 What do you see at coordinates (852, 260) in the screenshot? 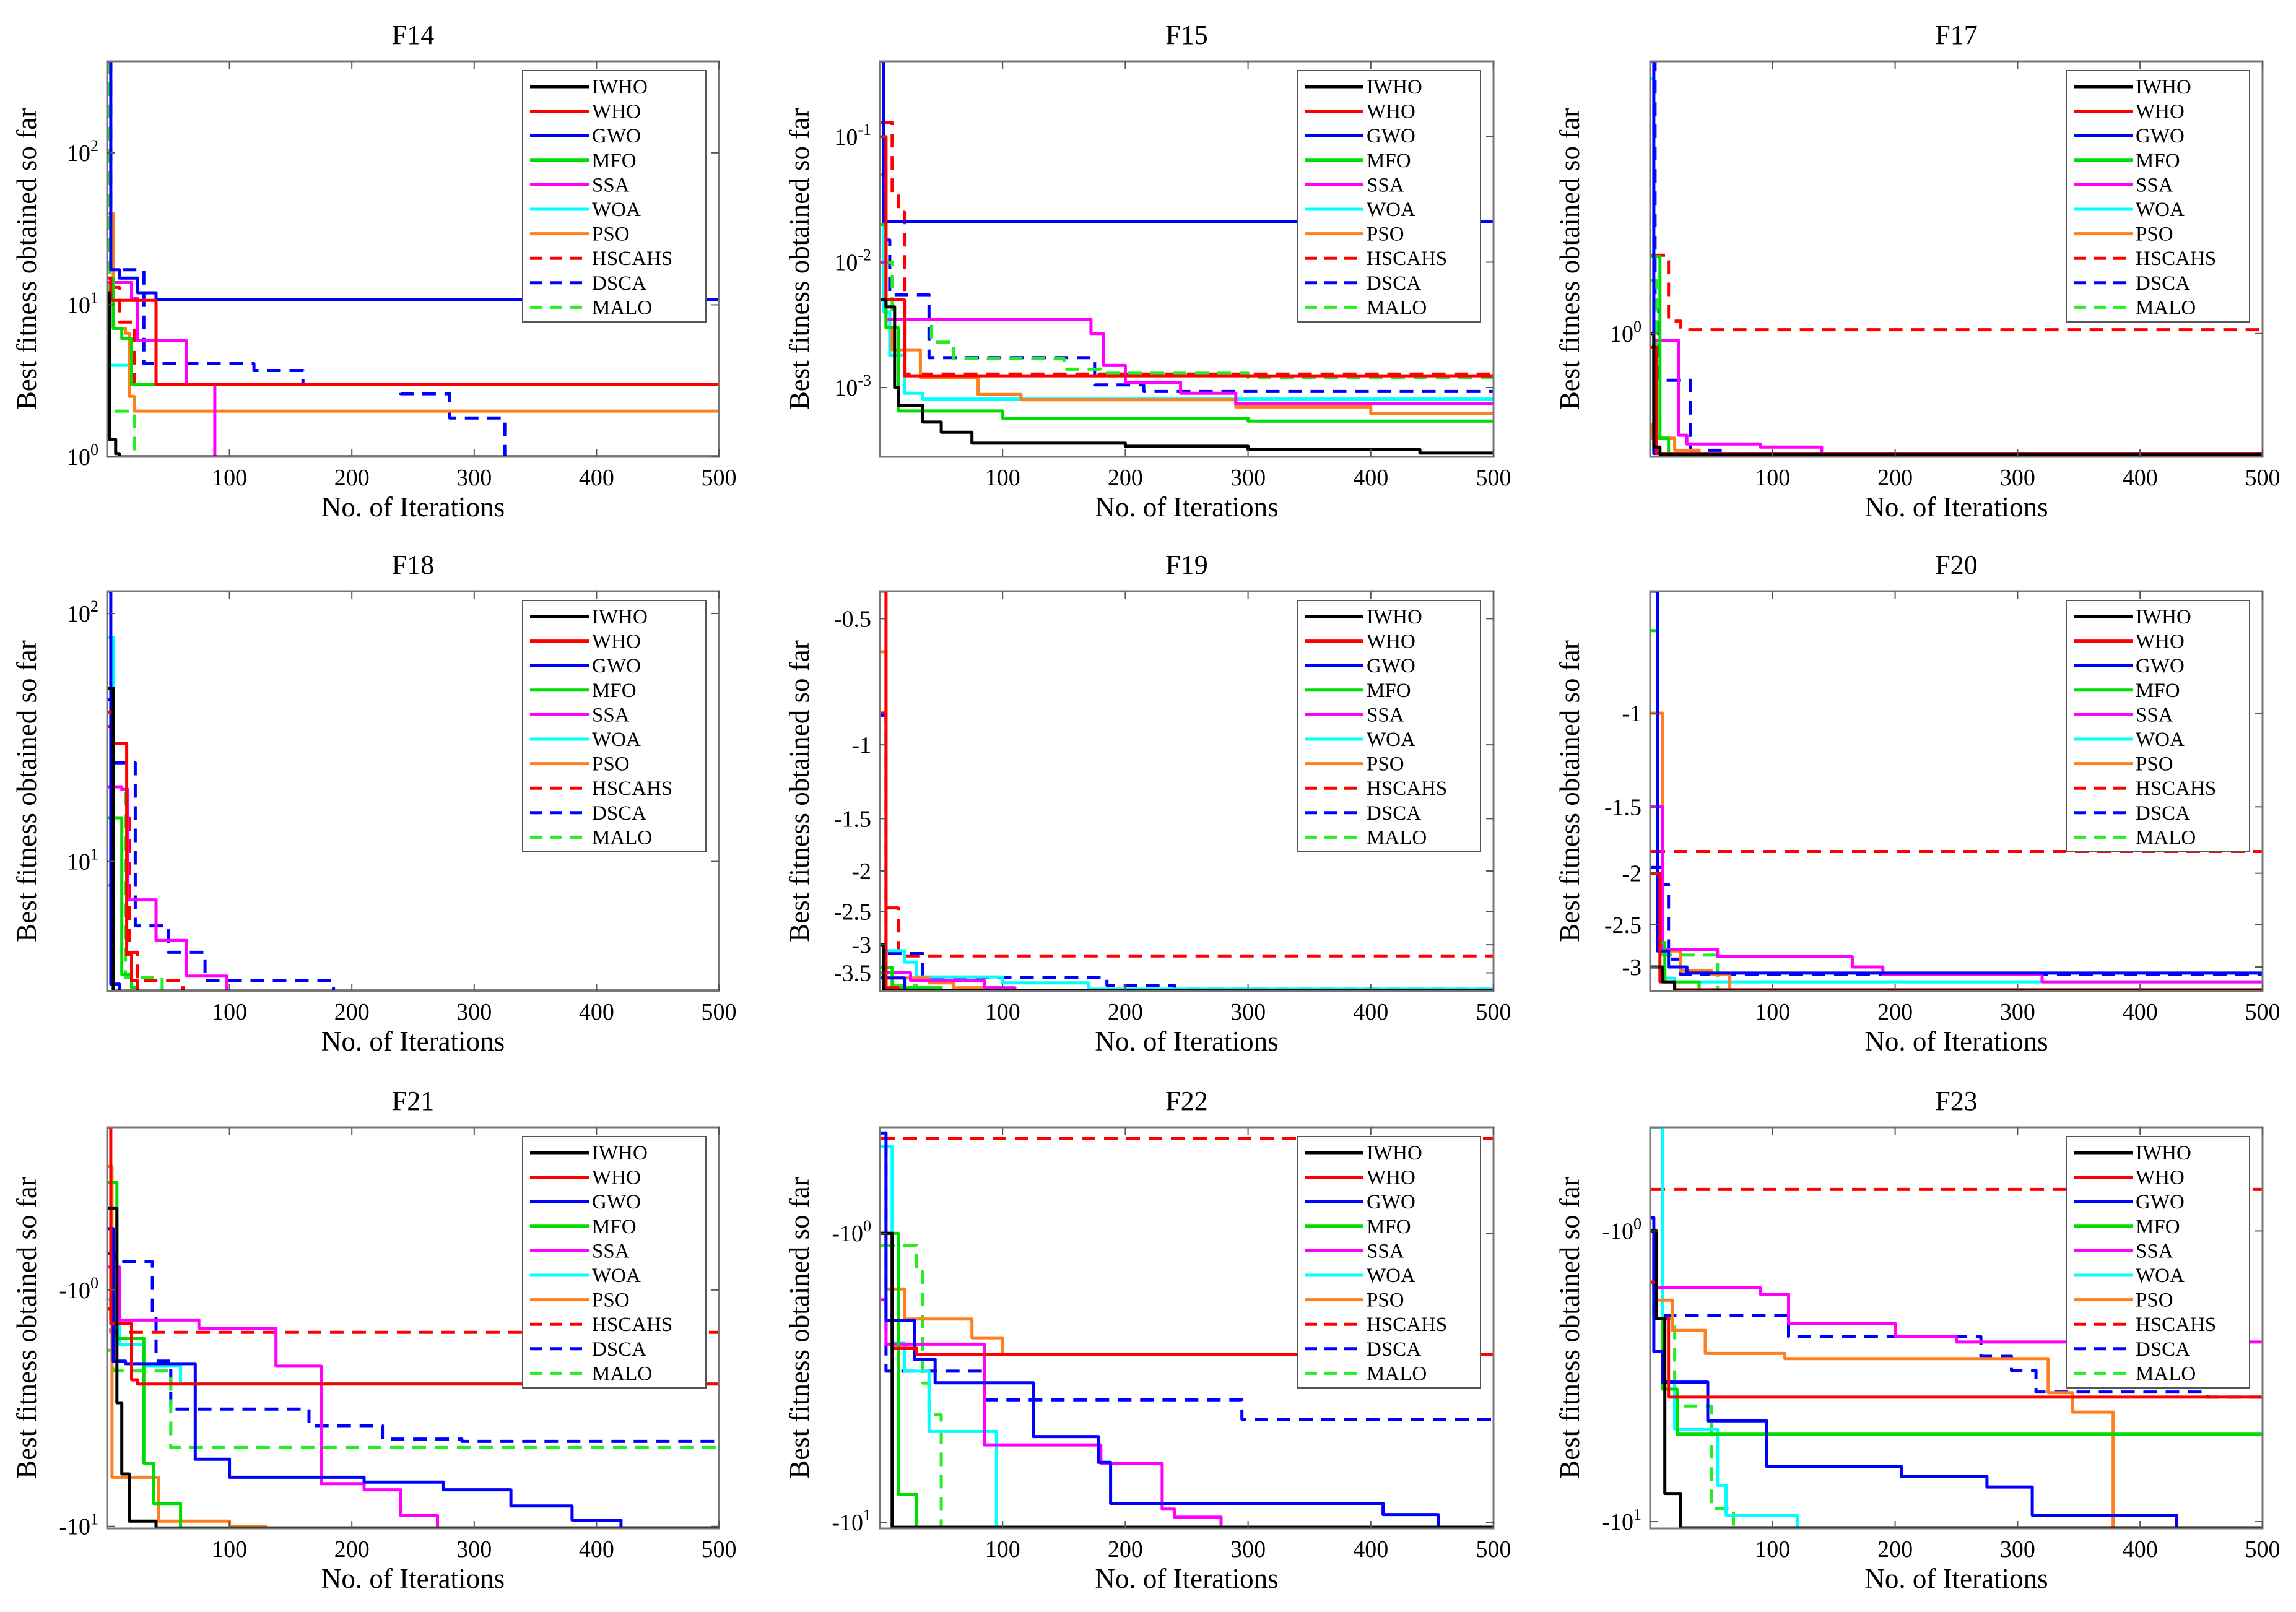
I see `y-tick-label: 10⁻²` at bounding box center [852, 260].